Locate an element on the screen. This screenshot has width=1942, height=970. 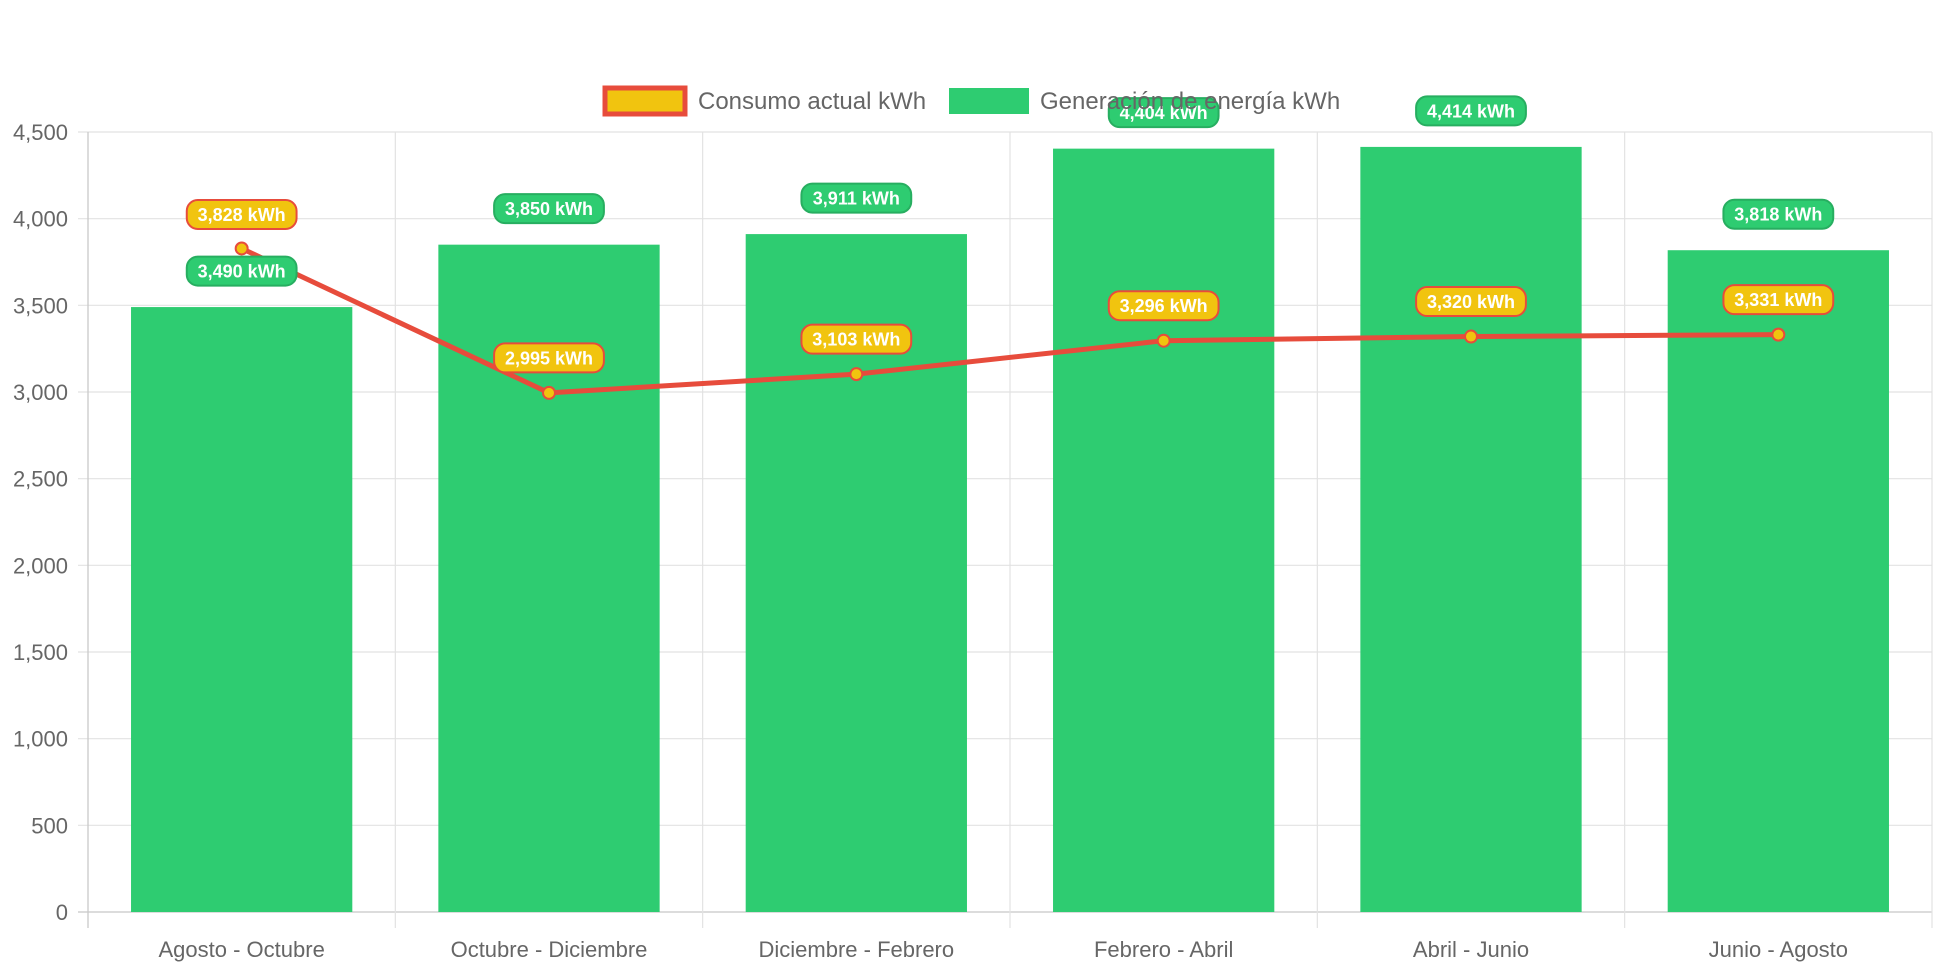
data-label: 3,818 kWh is located at coordinates (1778, 214).